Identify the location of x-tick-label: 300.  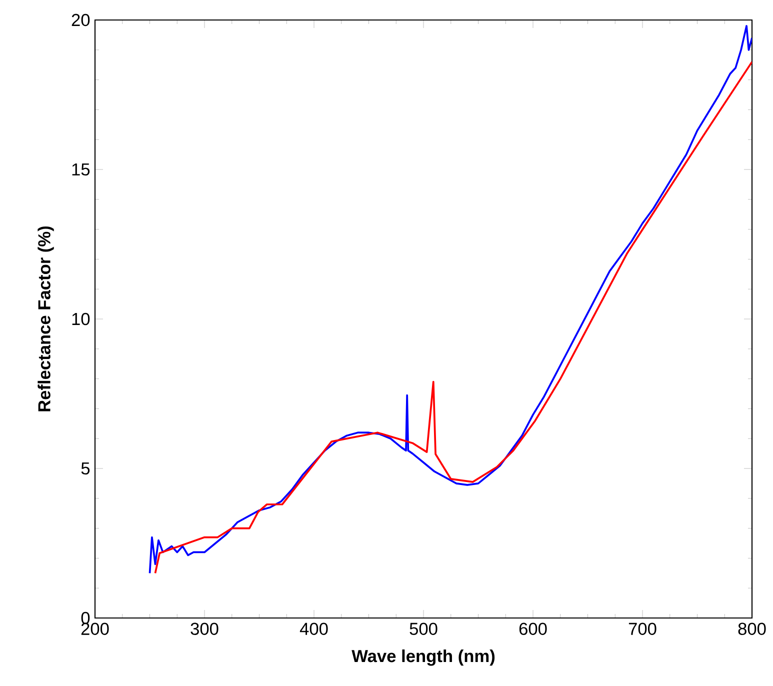
(204, 628).